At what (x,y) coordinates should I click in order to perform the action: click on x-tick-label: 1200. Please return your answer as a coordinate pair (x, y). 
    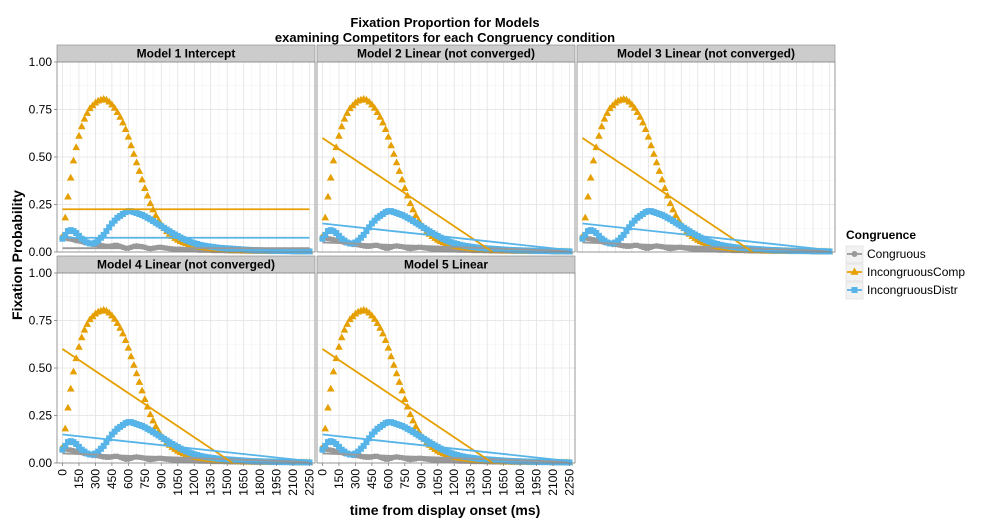
    Looking at the image, I should click on (194, 482).